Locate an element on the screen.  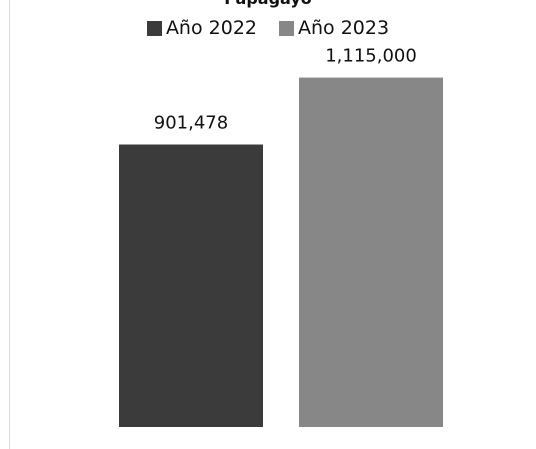
legend-item-2022: Año 2022 is located at coordinates (201, 28).